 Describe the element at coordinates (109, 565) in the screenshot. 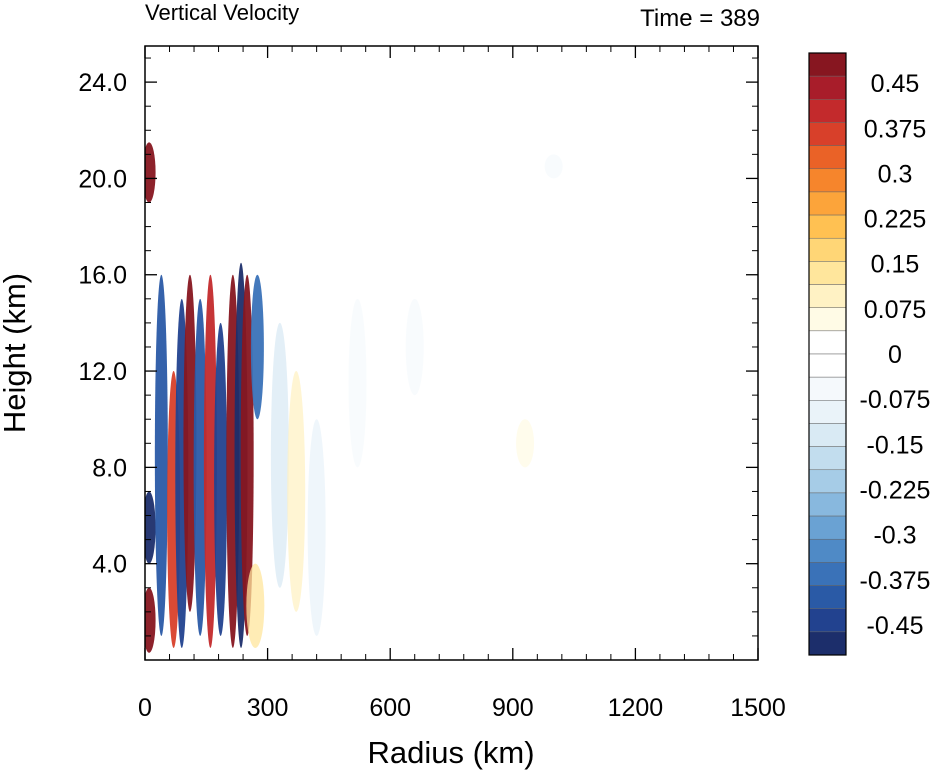

I see `y-tick-label: 4.0` at that location.